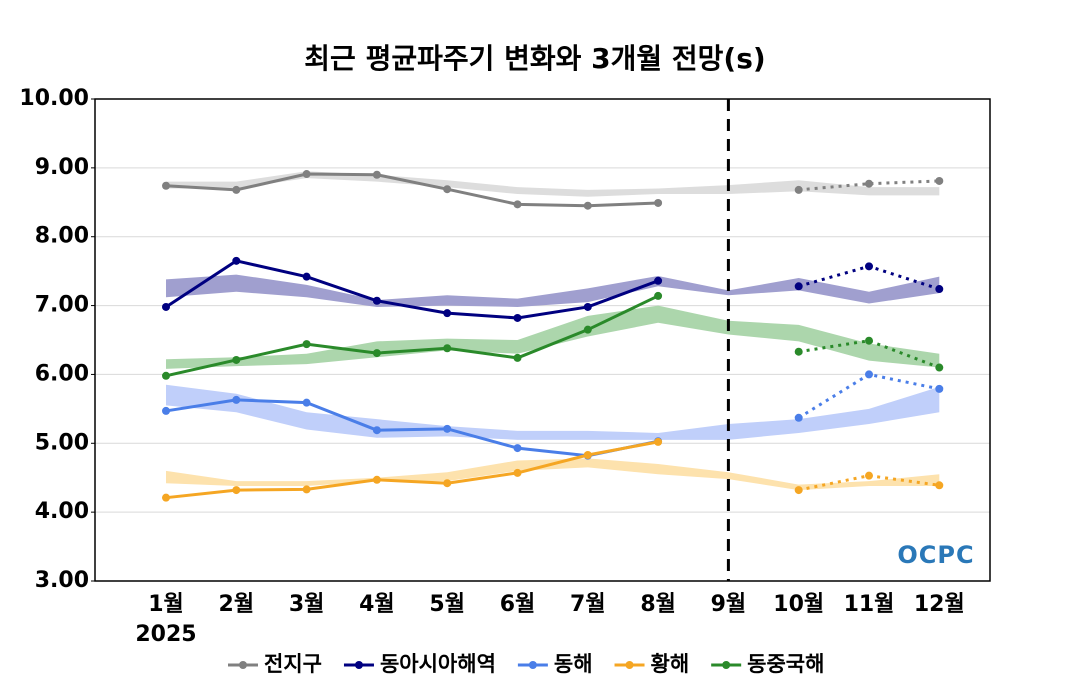 The width and height of the screenshot is (1070, 700). Describe the element at coordinates (658, 604) in the screenshot. I see `x-tick-label: 8월` at that location.